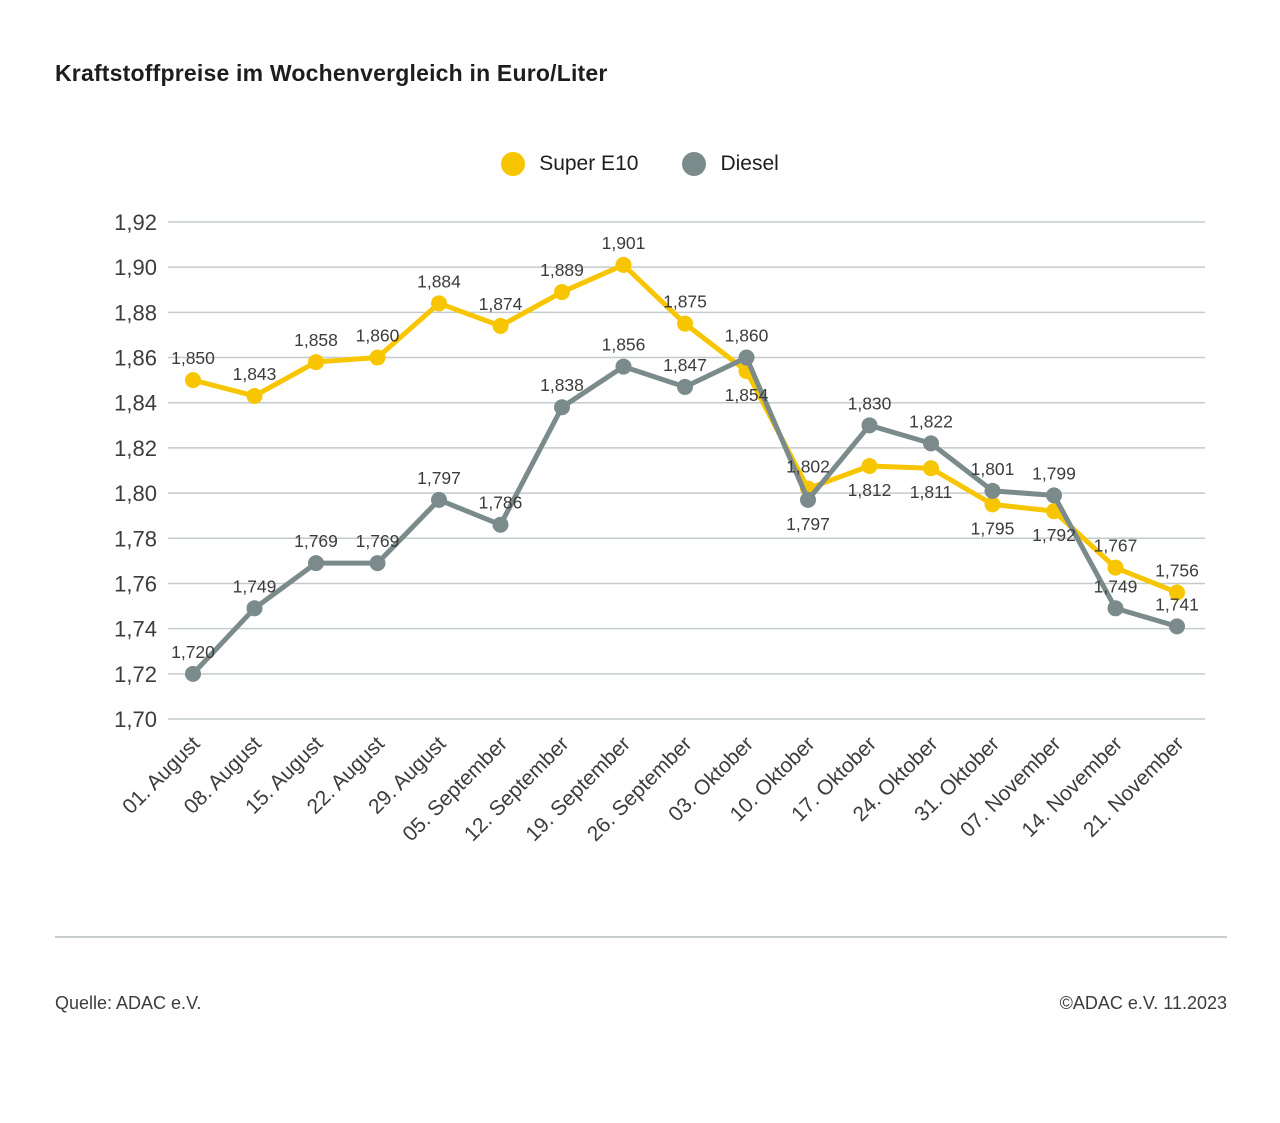  I want to click on y-axis-label: 1,86, so click(135, 358).